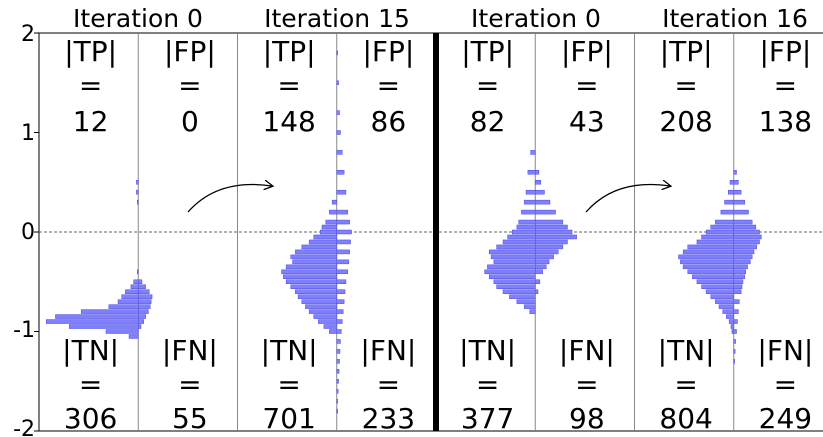 Image resolution: width=823 pixels, height=437 pixels. What do you see at coordinates (587, 121) in the screenshot?
I see `fp-count: 43` at bounding box center [587, 121].